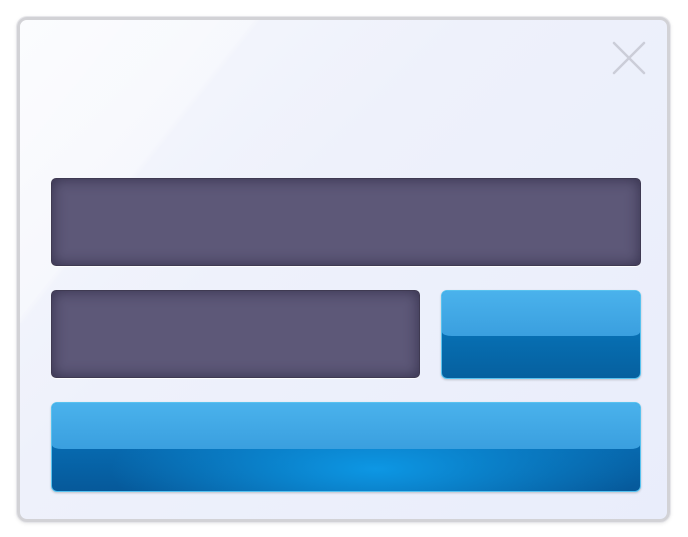 The width and height of the screenshot is (688, 537). I want to click on text-field-top, so click(346, 222).